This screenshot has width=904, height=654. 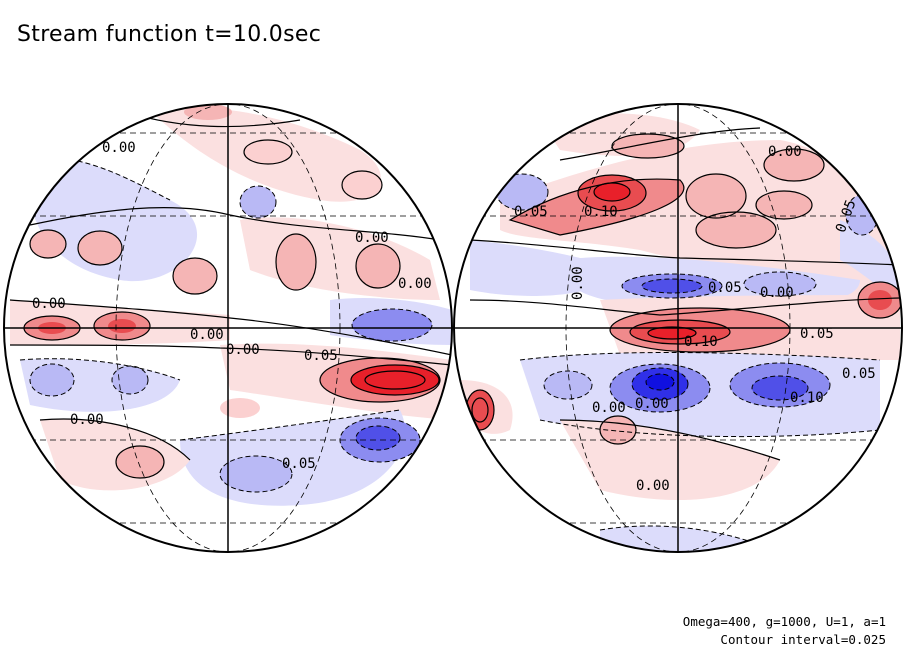 What do you see at coordinates (169, 34) in the screenshot?
I see `plot-title: Stream function t=10.0sec` at bounding box center [169, 34].